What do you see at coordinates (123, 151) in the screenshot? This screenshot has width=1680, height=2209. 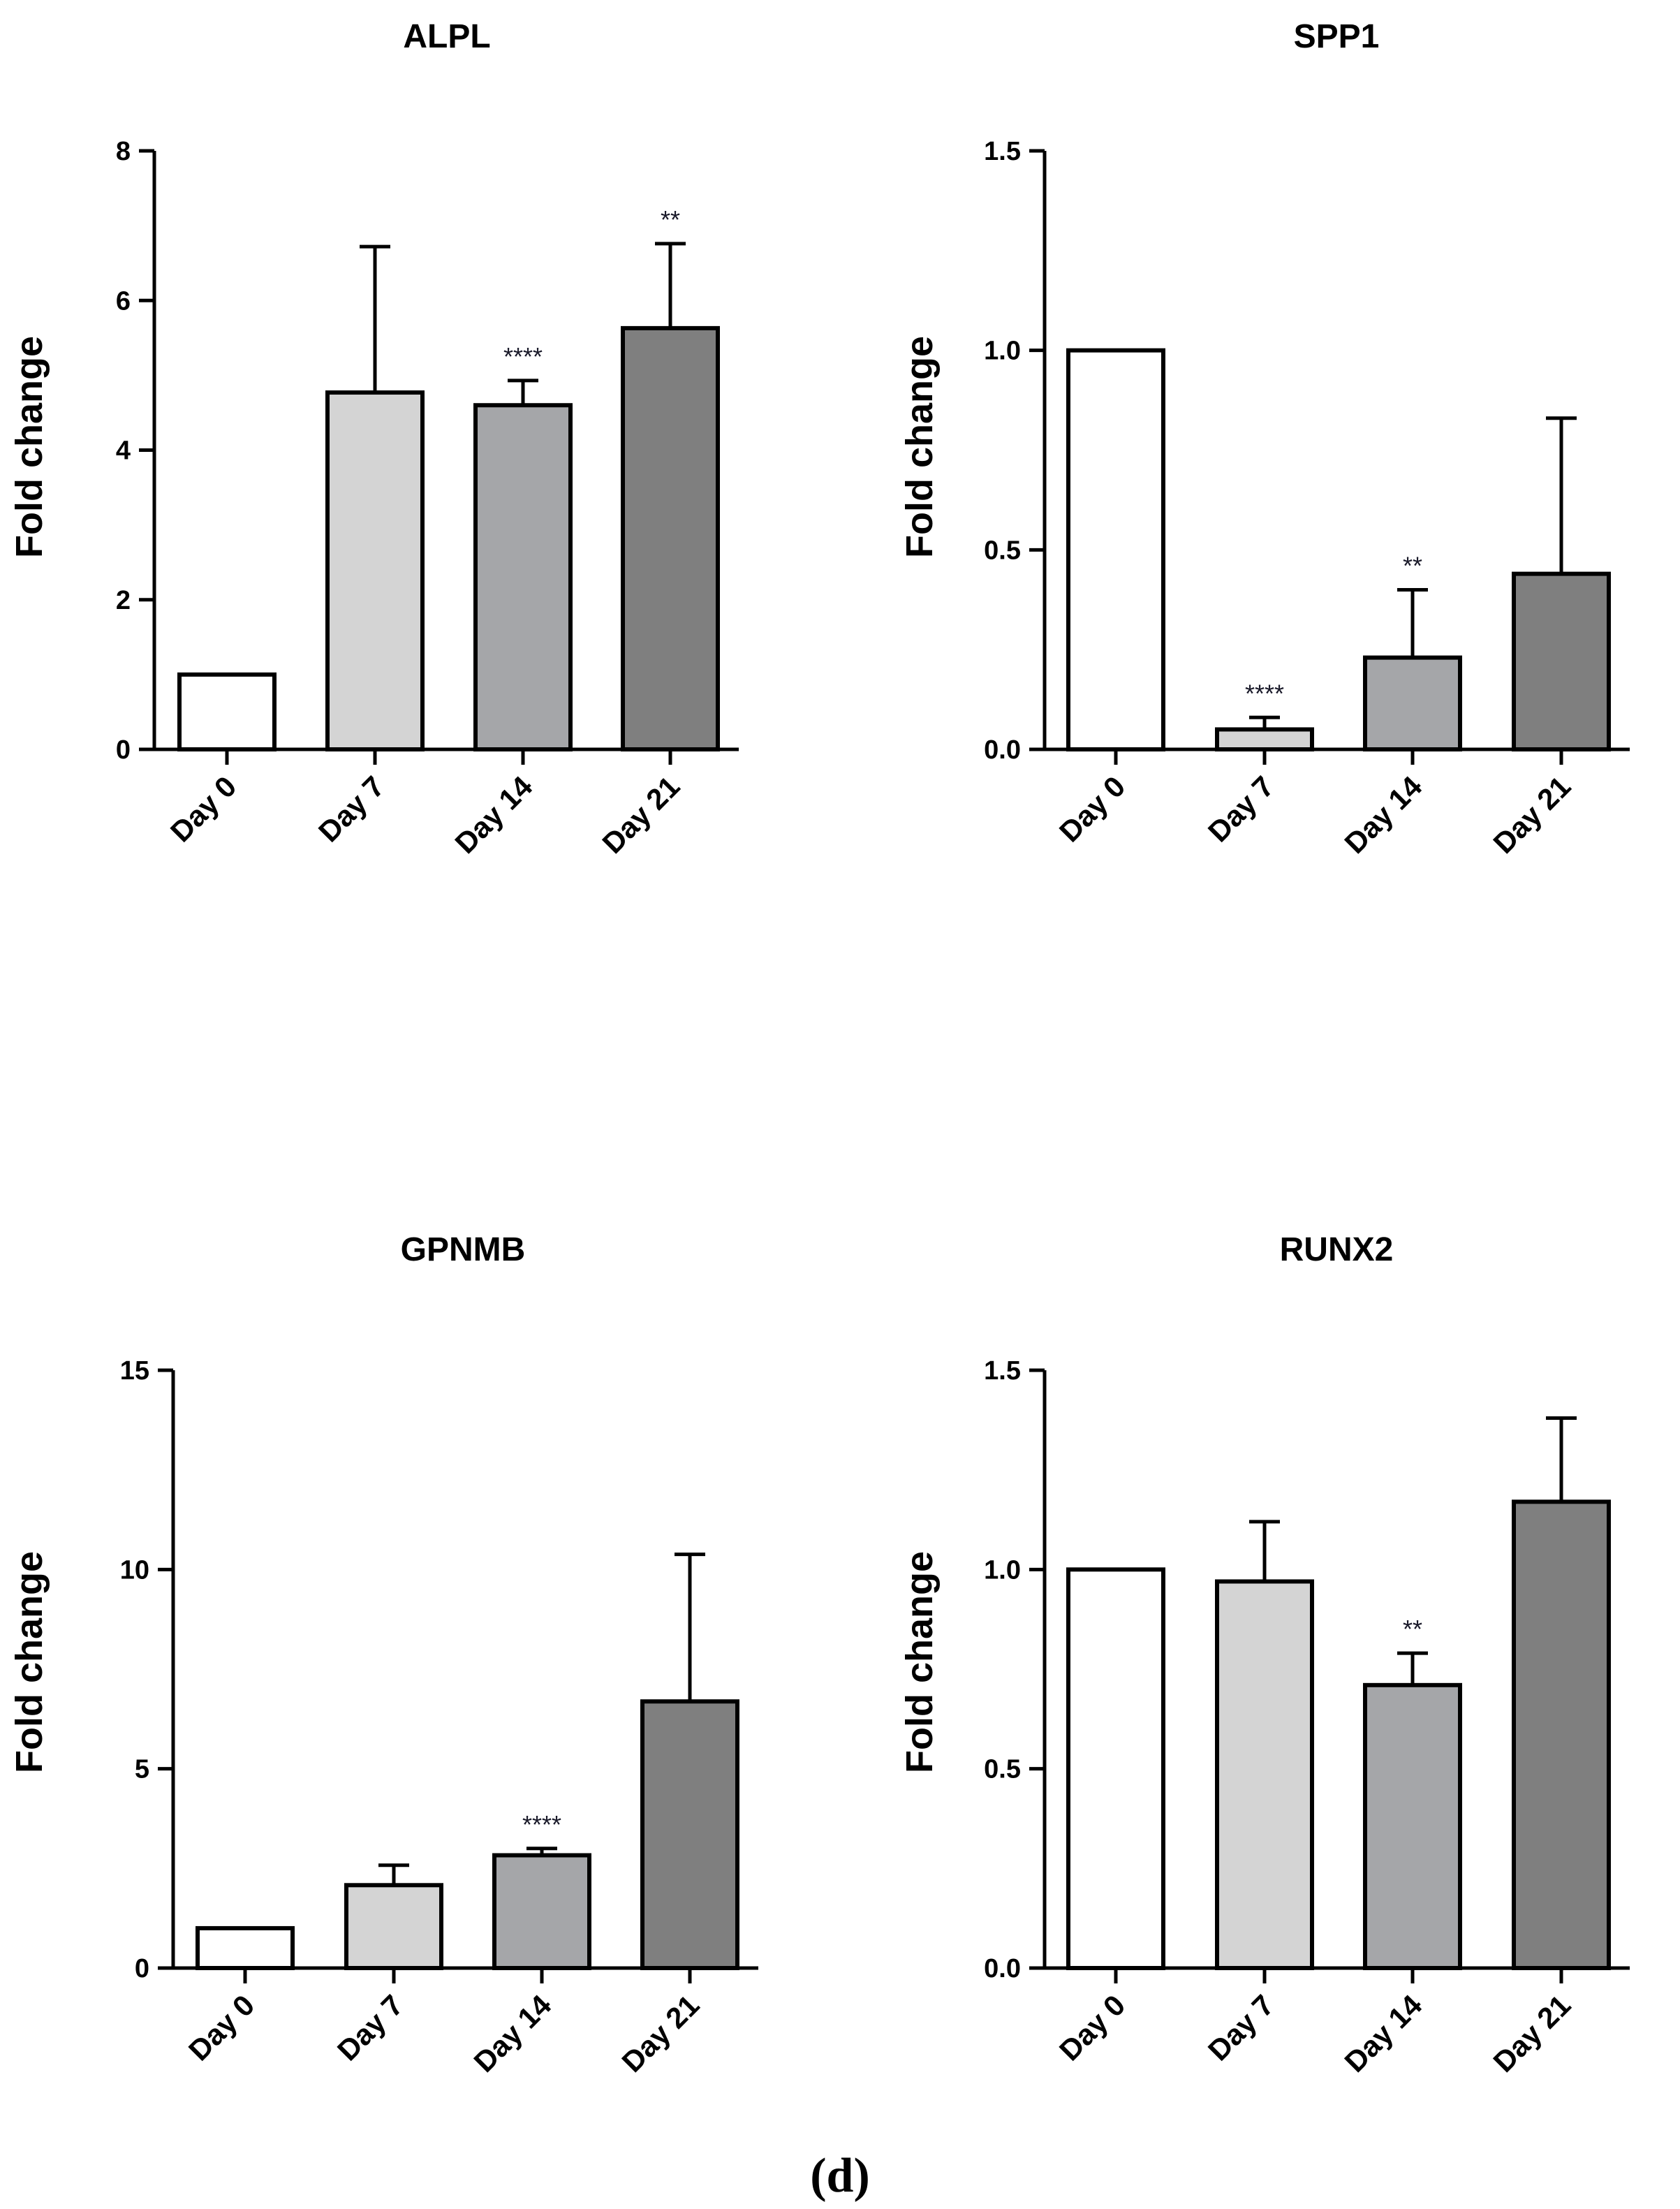 I see `y-tick-label: 8` at bounding box center [123, 151].